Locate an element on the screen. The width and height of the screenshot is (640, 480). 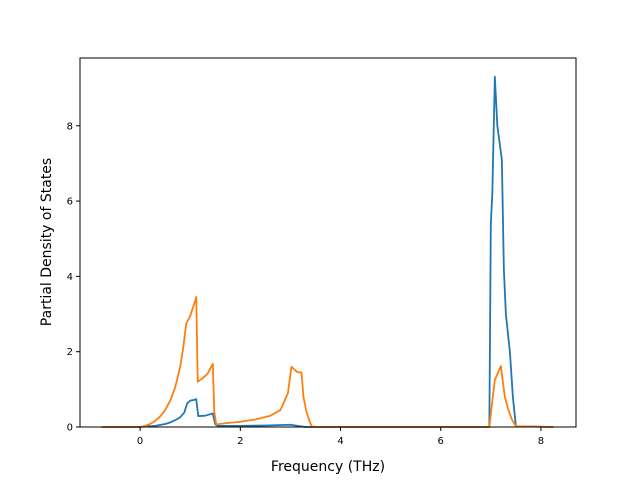
x-tick-label: 6 is located at coordinates (441, 441).